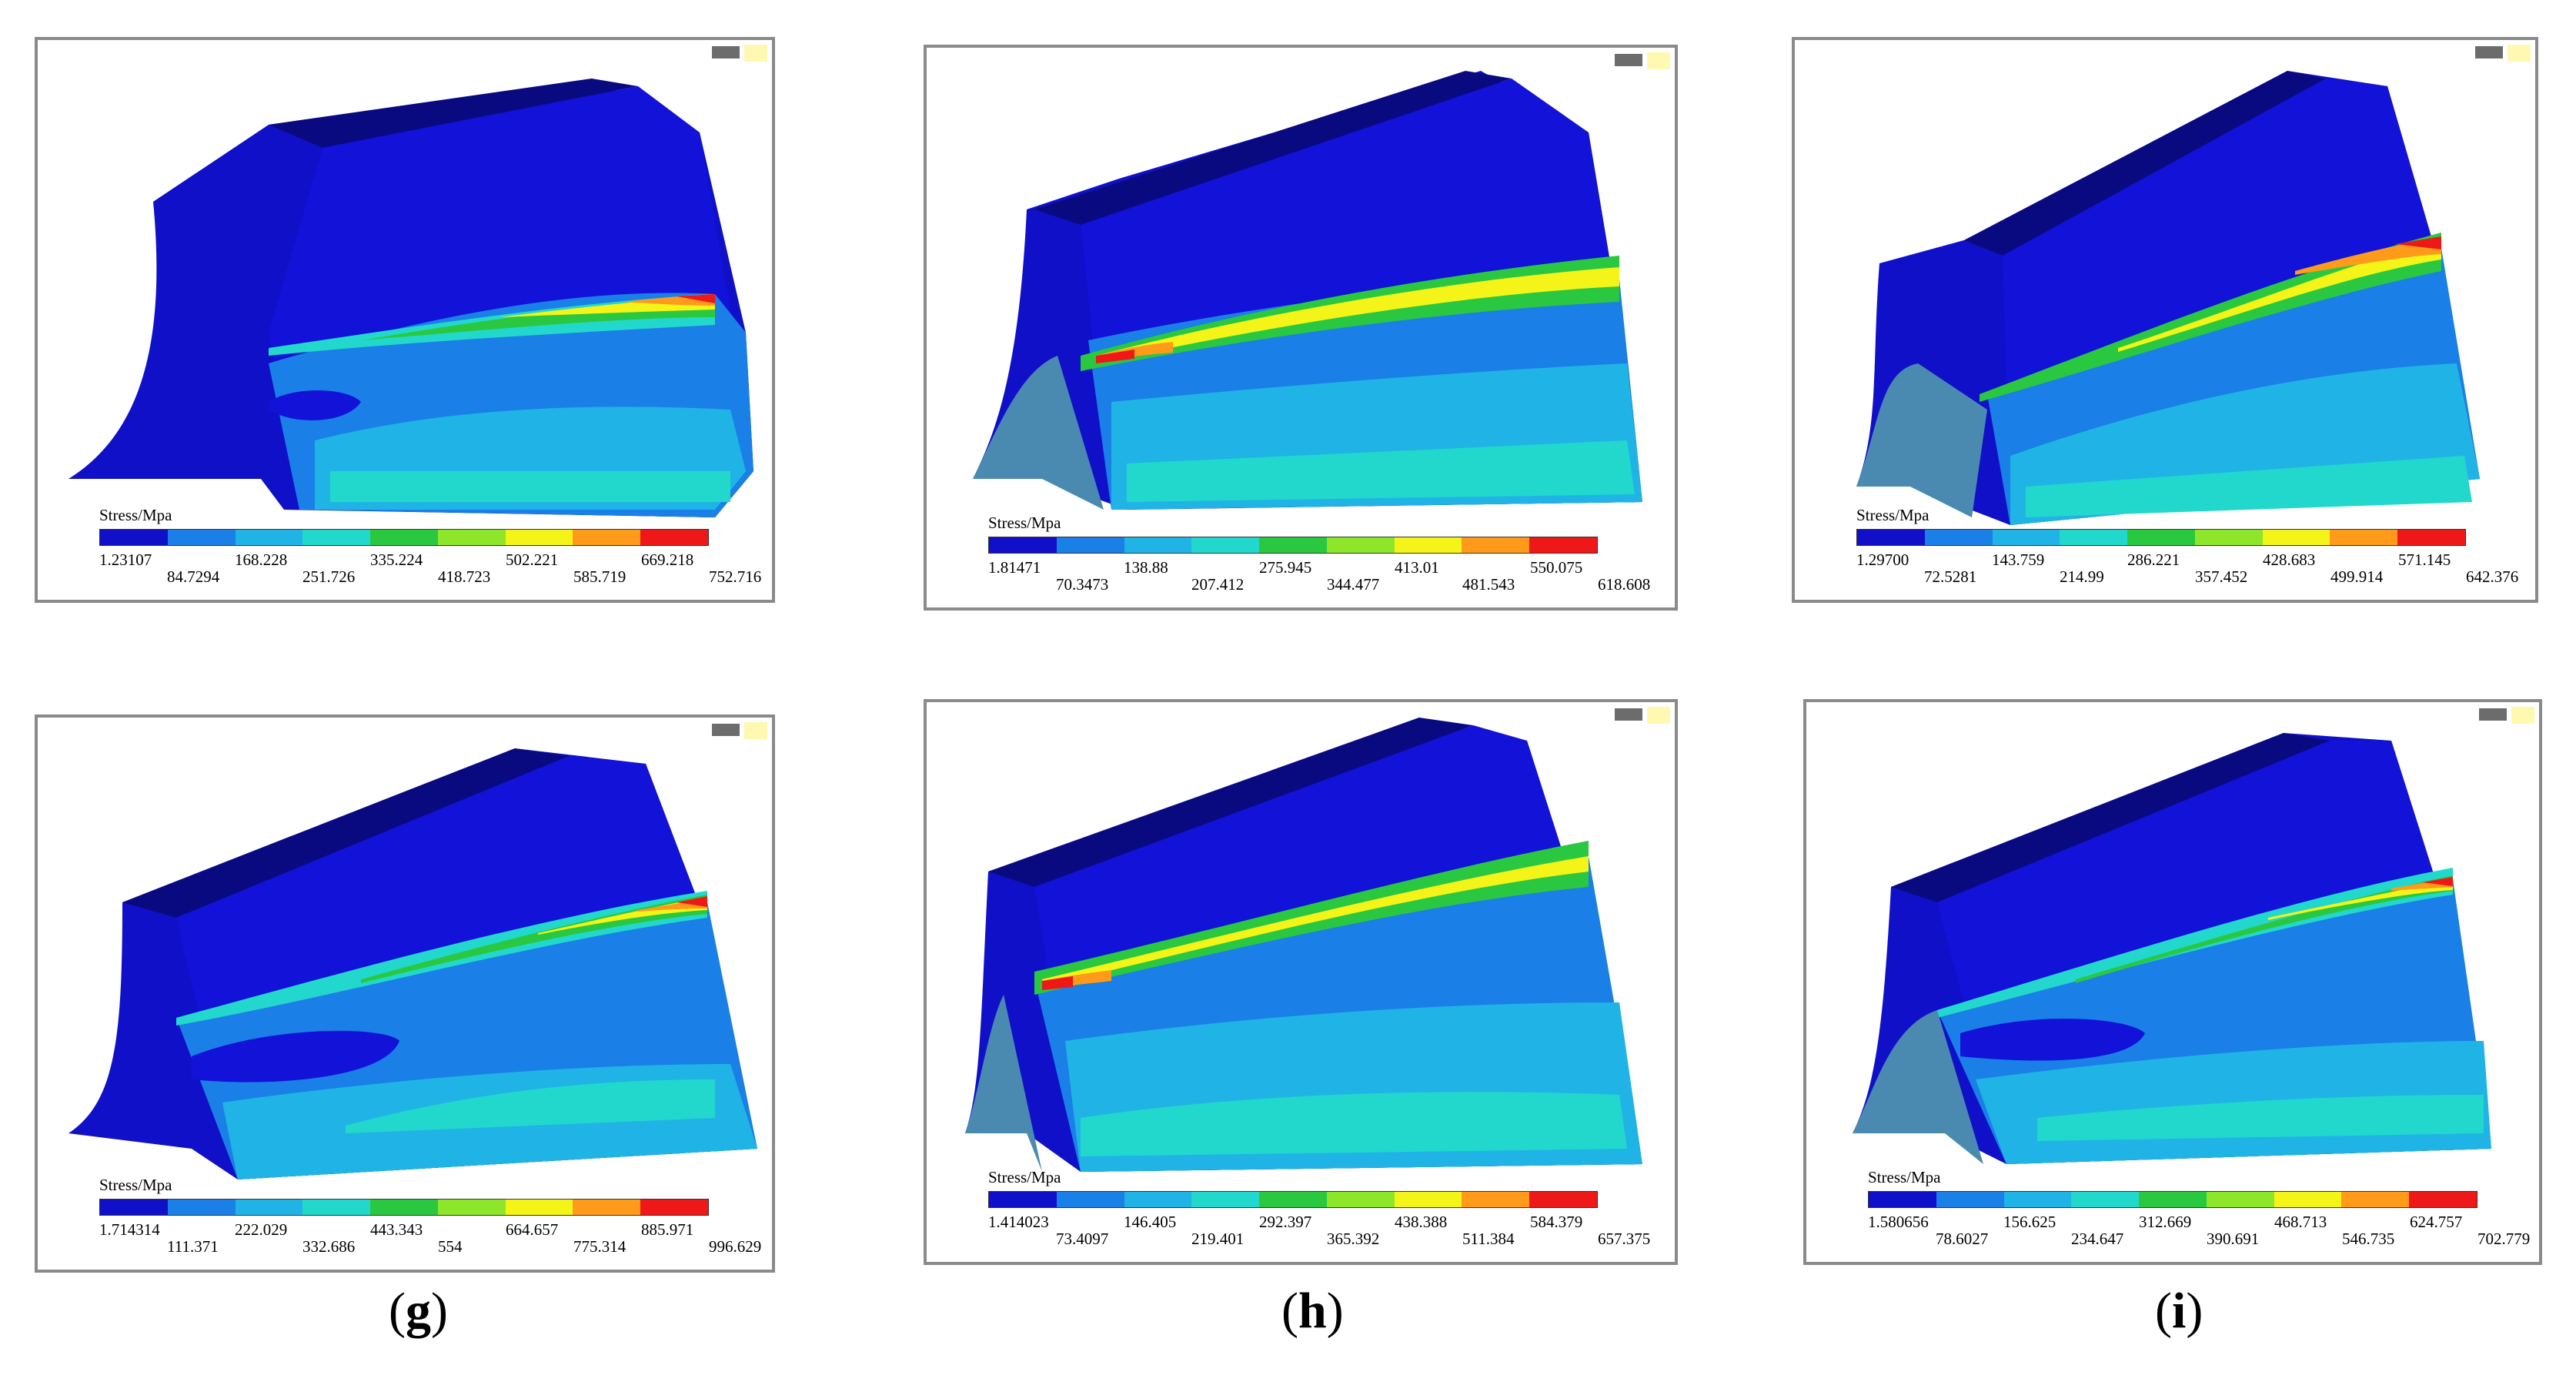 The image size is (2576, 1382). I want to click on tick-label: 996.629, so click(735, 1246).